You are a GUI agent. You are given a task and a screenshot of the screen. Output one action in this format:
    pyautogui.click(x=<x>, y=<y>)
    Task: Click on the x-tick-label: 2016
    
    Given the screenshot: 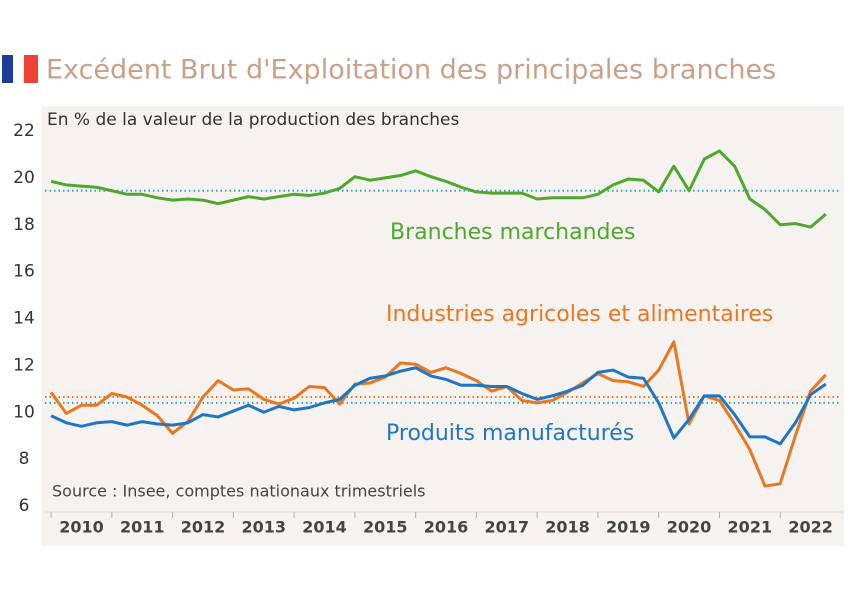 What is the action you would take?
    pyautogui.click(x=446, y=527)
    